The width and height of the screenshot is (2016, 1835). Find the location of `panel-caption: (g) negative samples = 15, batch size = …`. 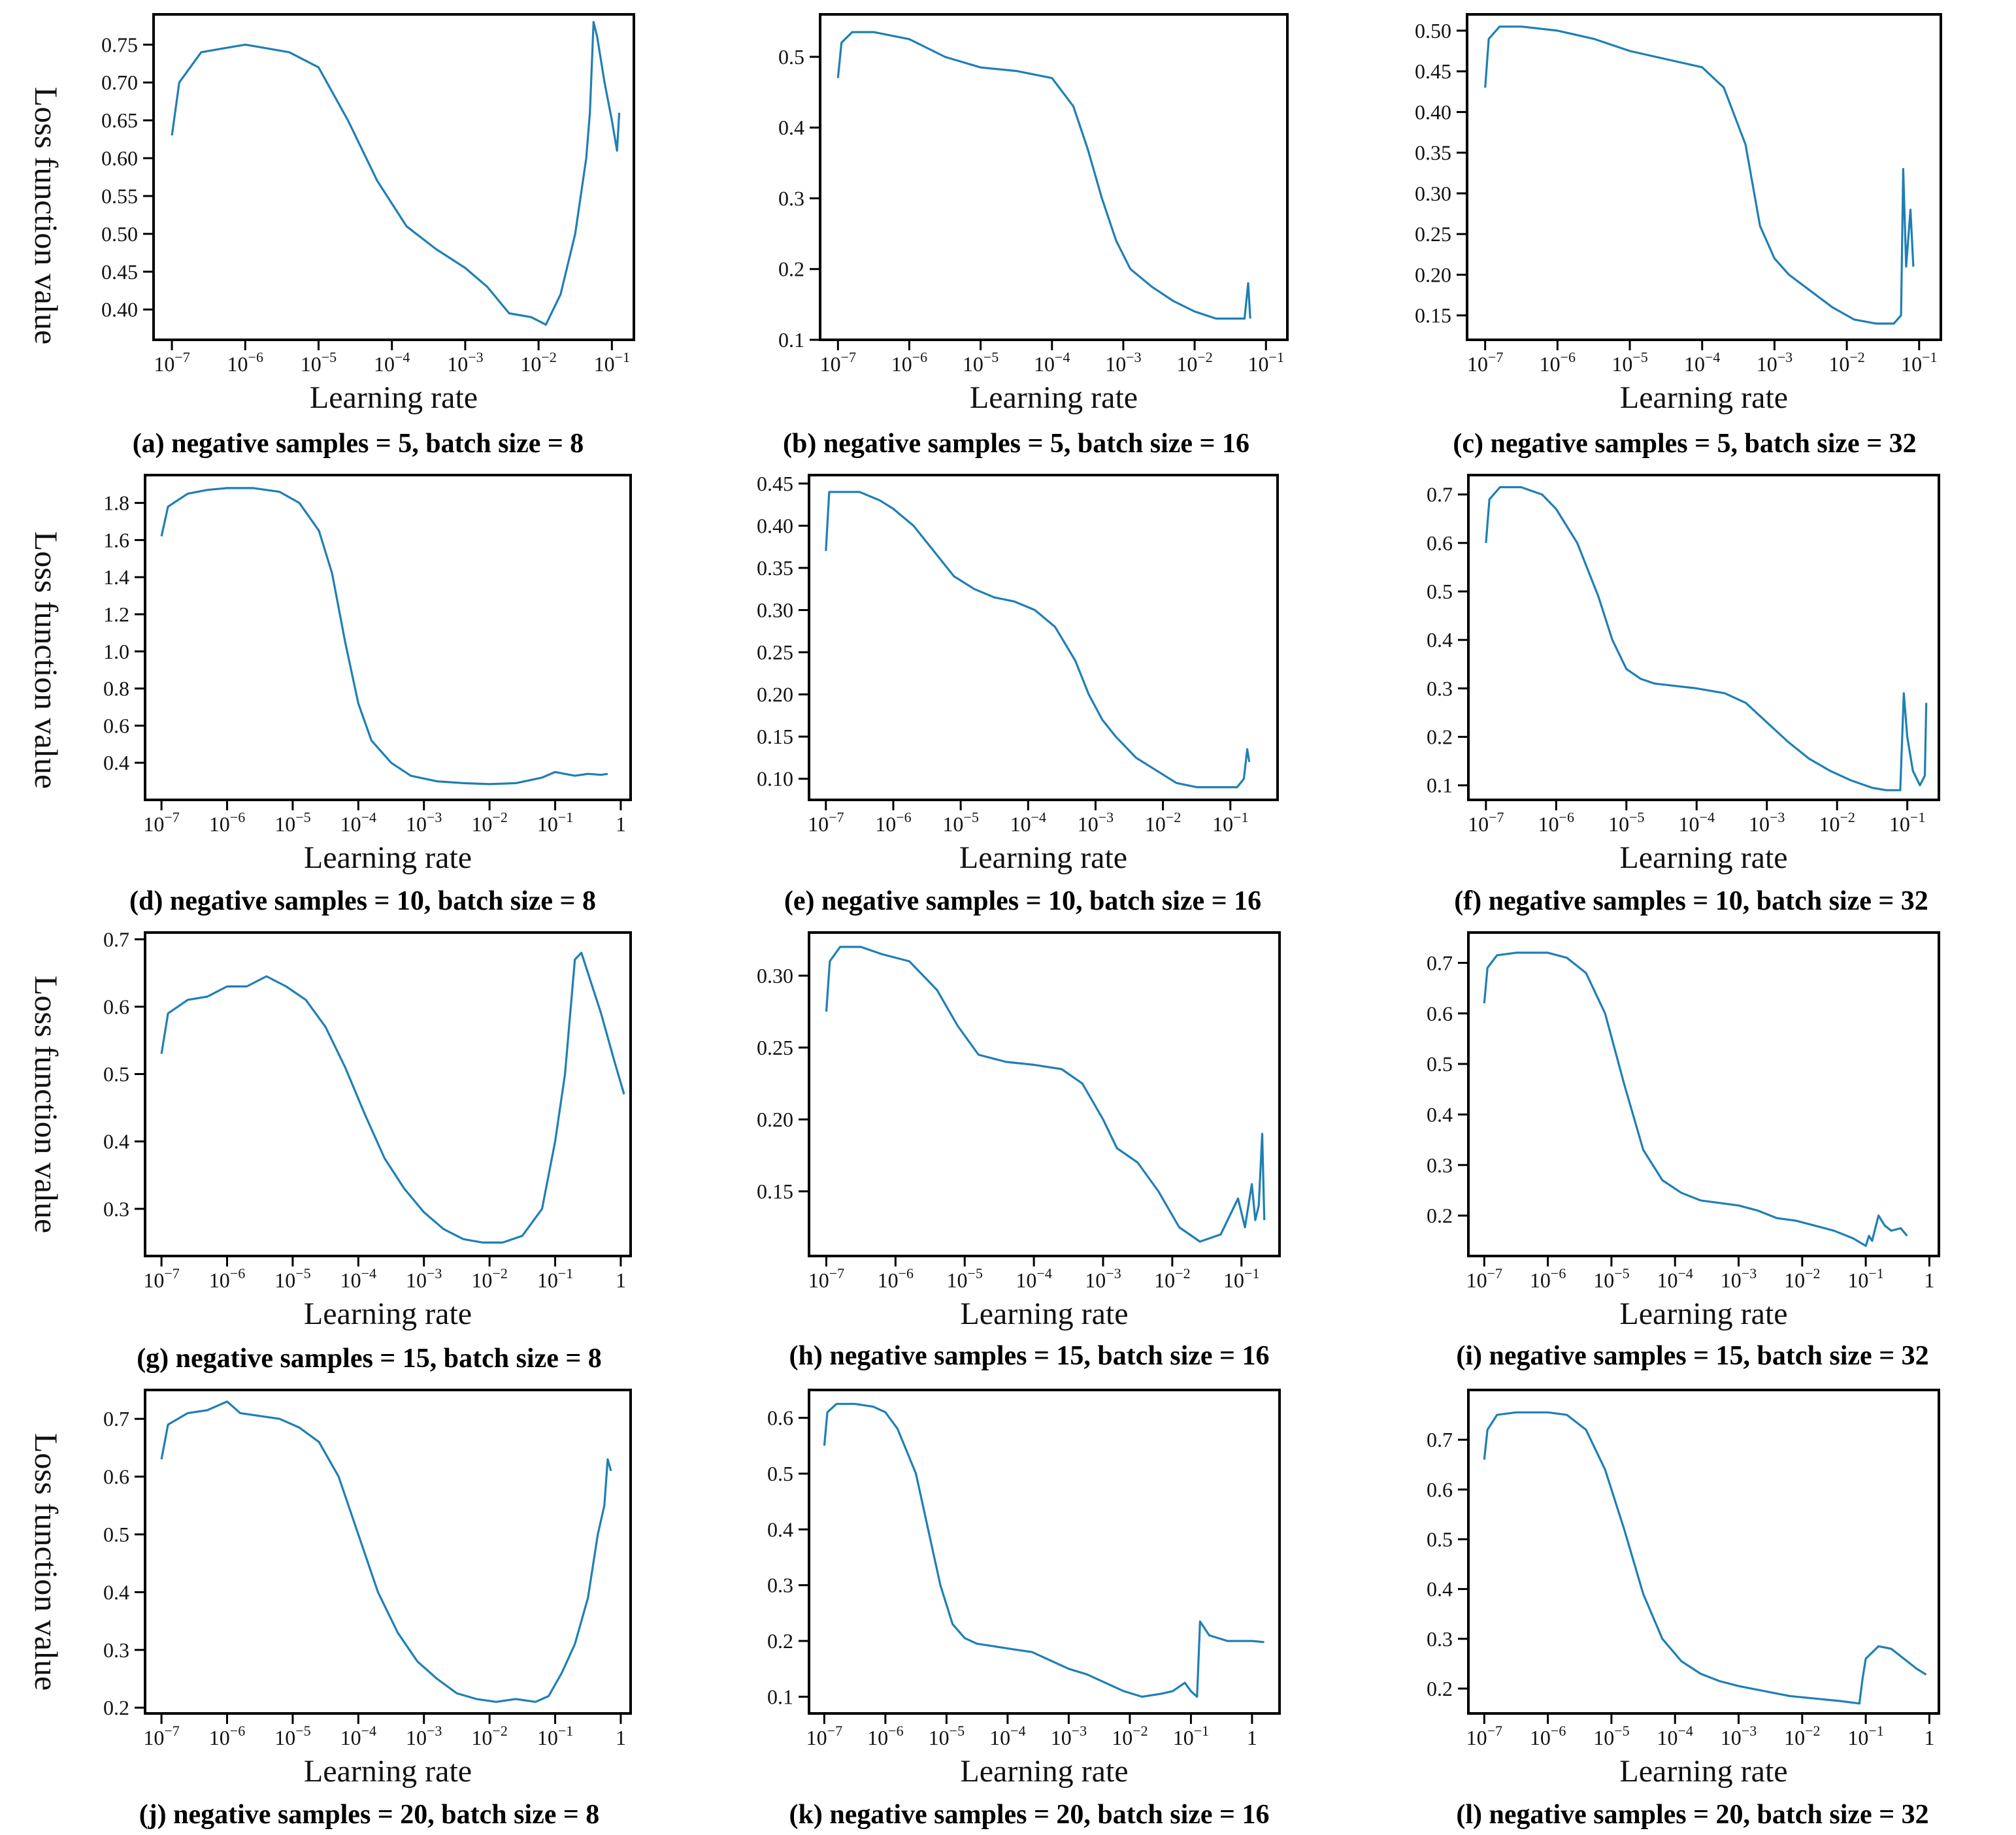

panel-caption: (g) negative samples = 15, batch size = … is located at coordinates (369, 1359).